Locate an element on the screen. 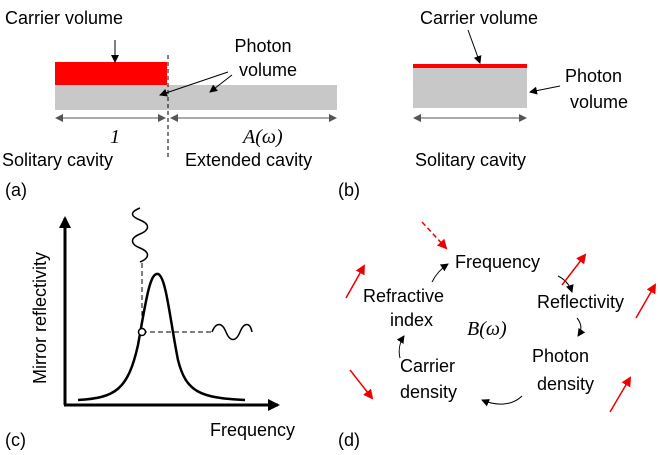 The image size is (658, 455). operating-point is located at coordinates (142, 332).